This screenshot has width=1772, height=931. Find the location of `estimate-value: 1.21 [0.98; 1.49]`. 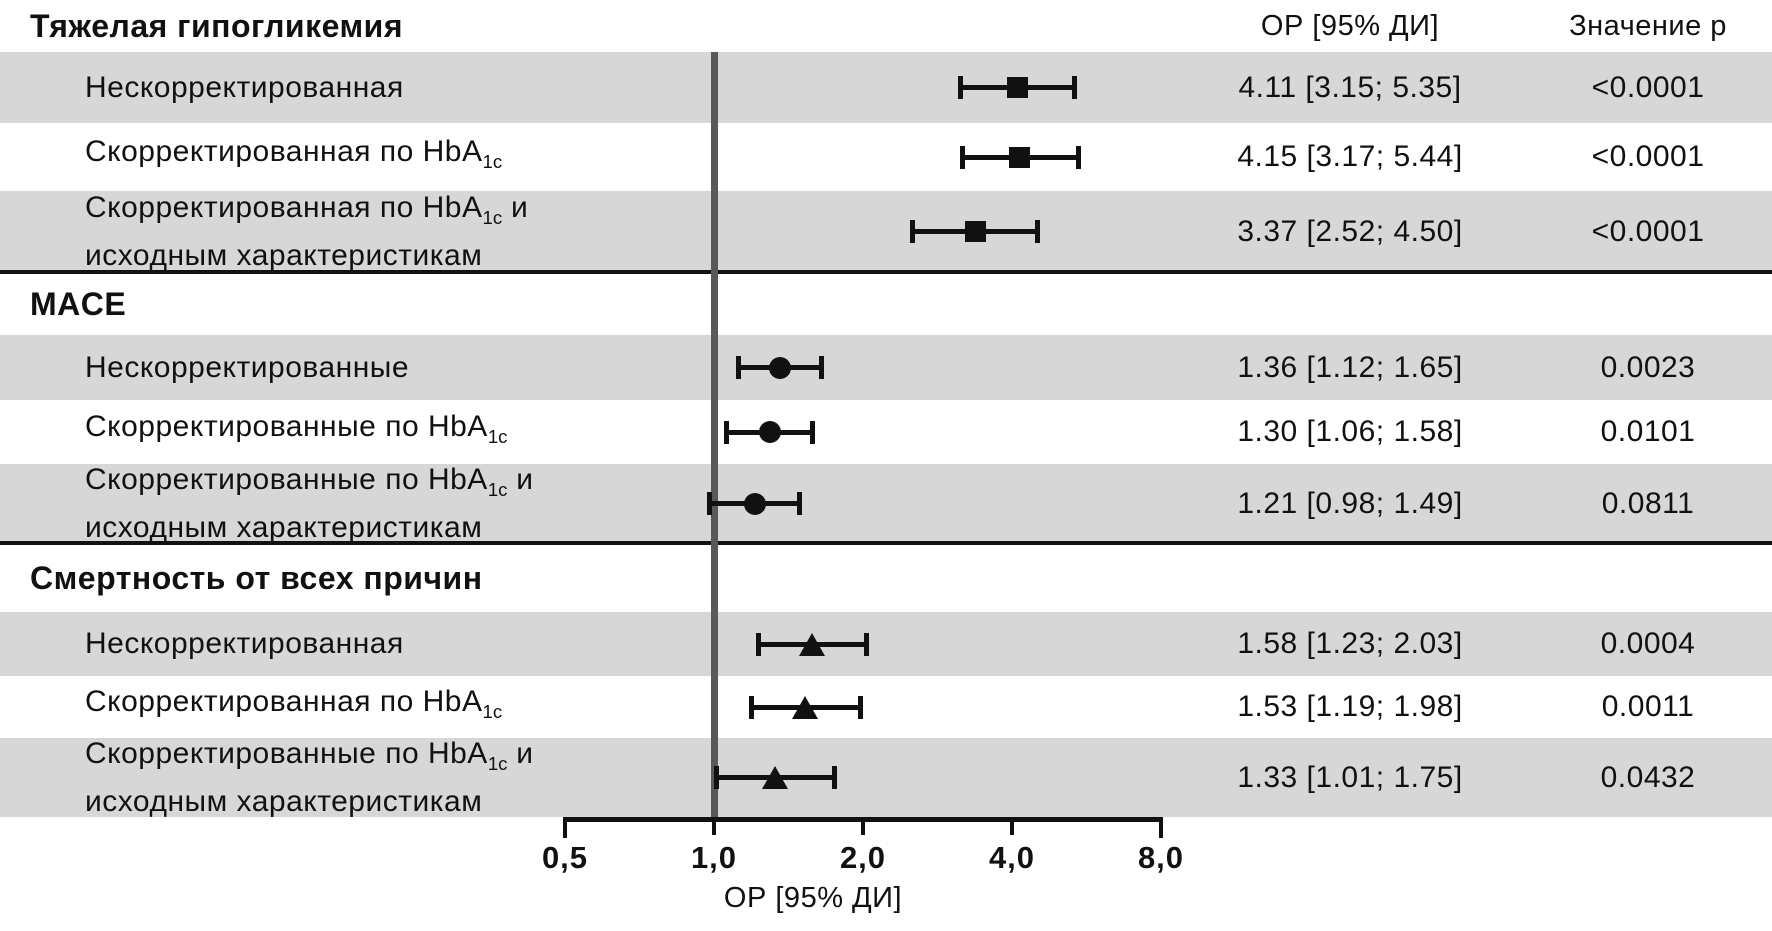

estimate-value: 1.21 [0.98; 1.49] is located at coordinates (1350, 503).